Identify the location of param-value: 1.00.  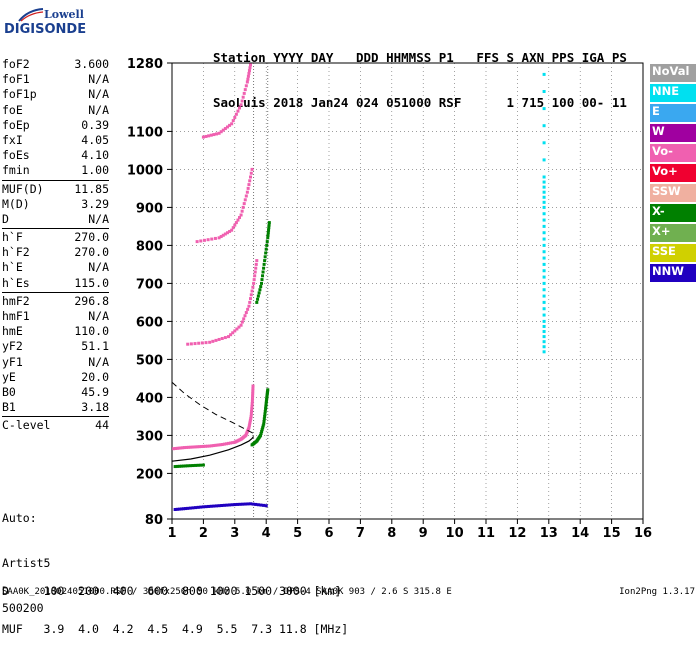
(95, 170).